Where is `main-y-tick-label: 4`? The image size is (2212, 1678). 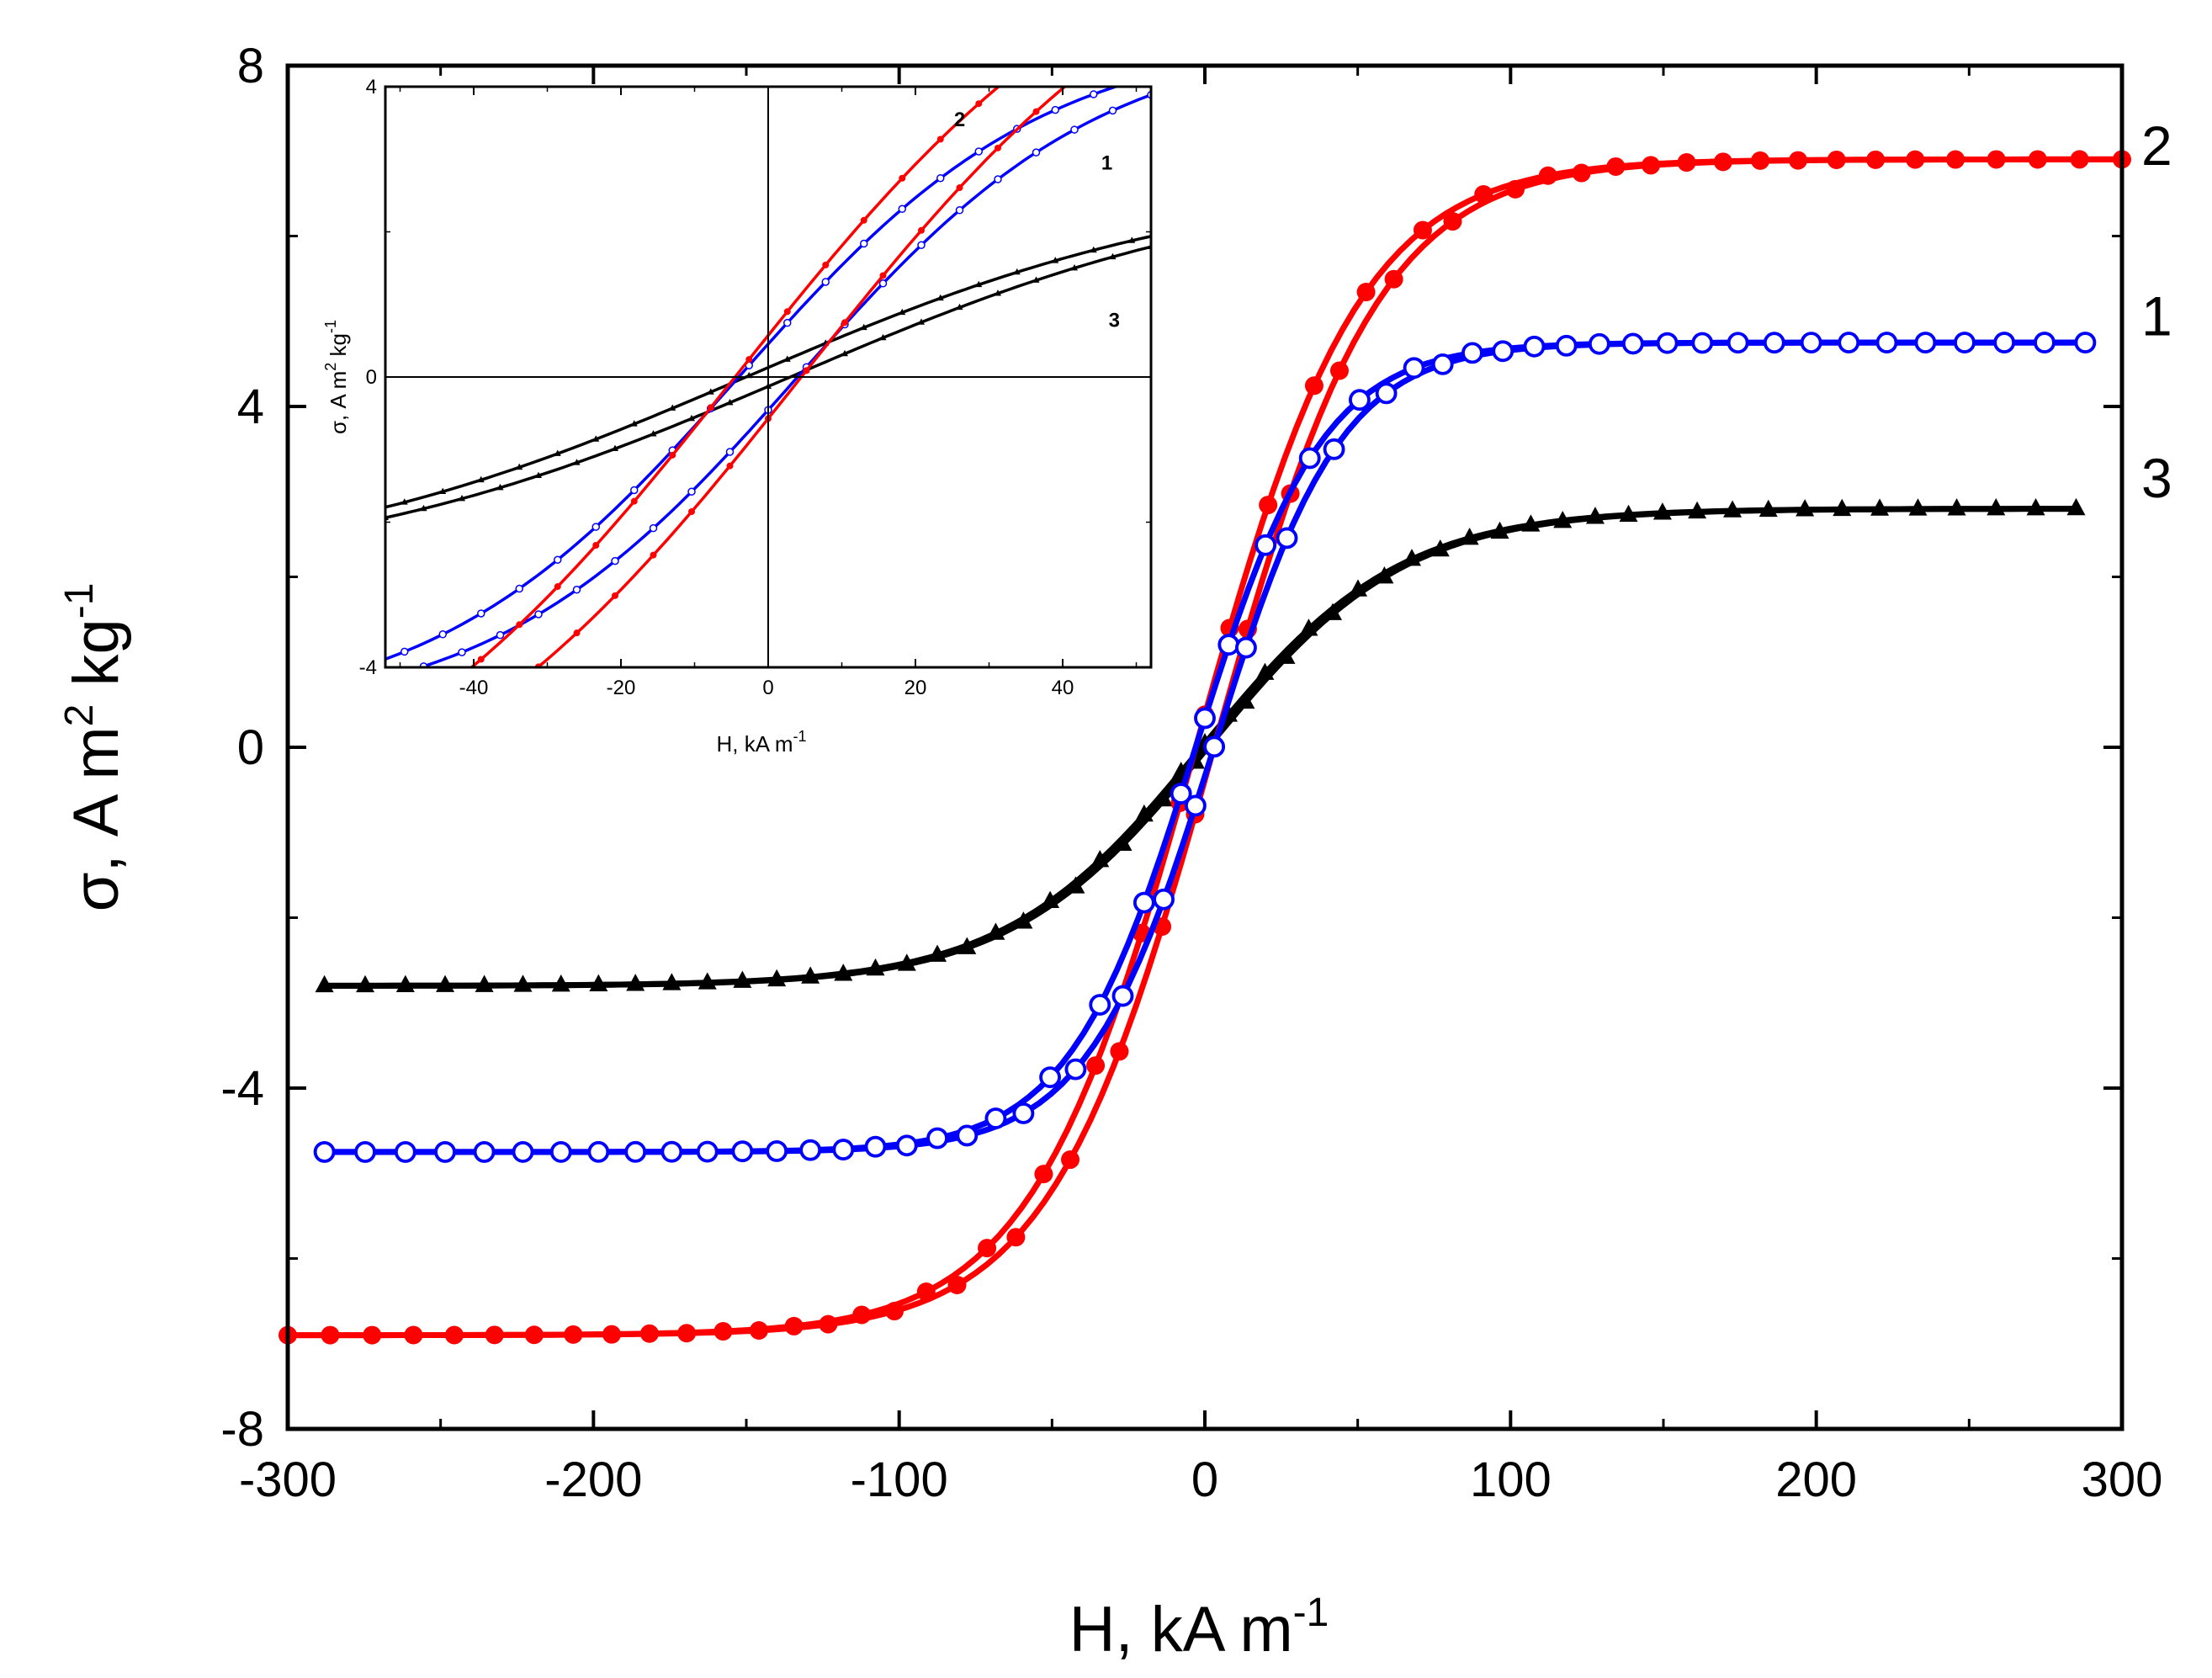 main-y-tick-label: 4 is located at coordinates (250, 407).